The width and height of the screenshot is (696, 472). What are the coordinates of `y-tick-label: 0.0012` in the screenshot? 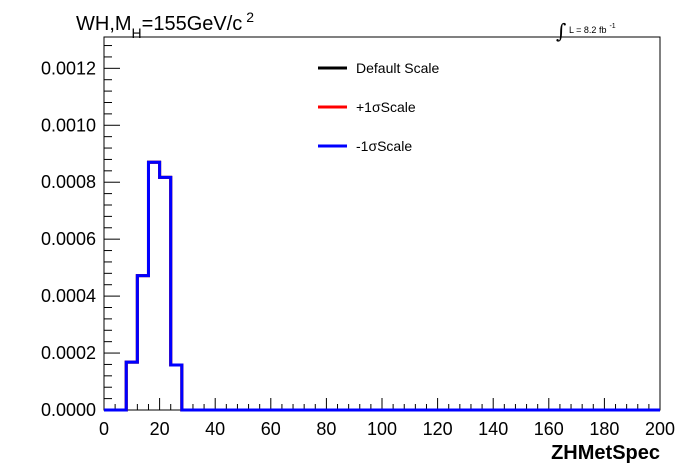 It's located at (68, 68).